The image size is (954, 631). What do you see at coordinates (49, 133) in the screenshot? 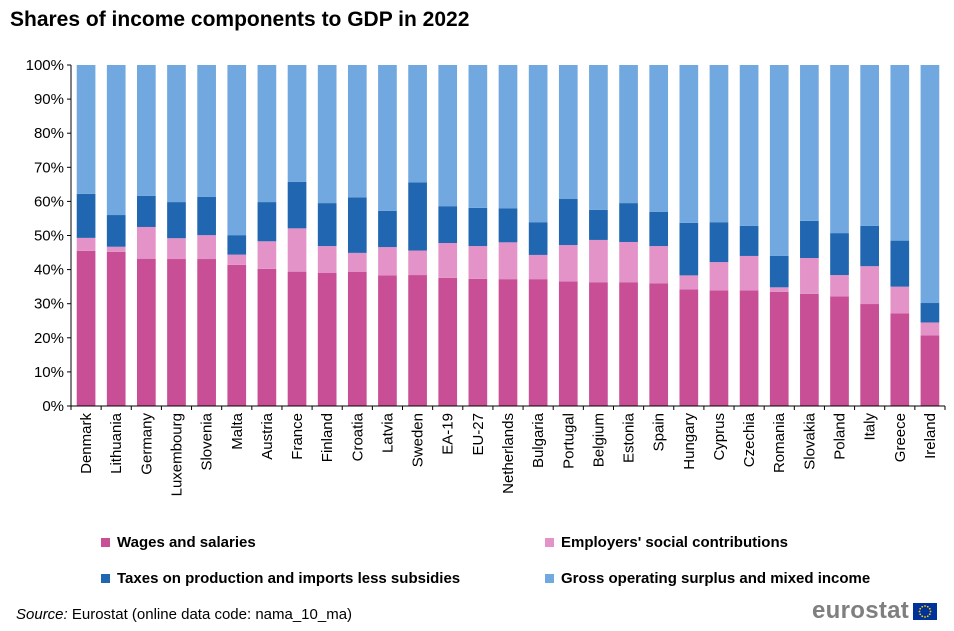
I see `y-tick-label: 80%` at bounding box center [49, 133].